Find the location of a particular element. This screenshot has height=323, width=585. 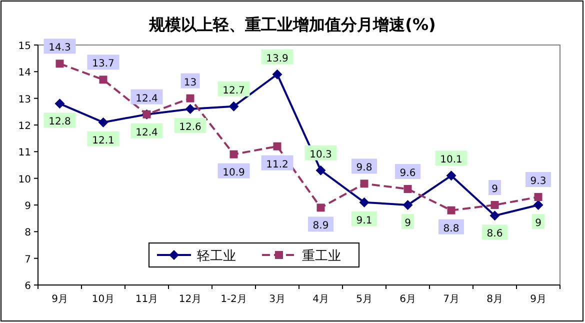

x-tick-label: 12月 is located at coordinates (190, 299).